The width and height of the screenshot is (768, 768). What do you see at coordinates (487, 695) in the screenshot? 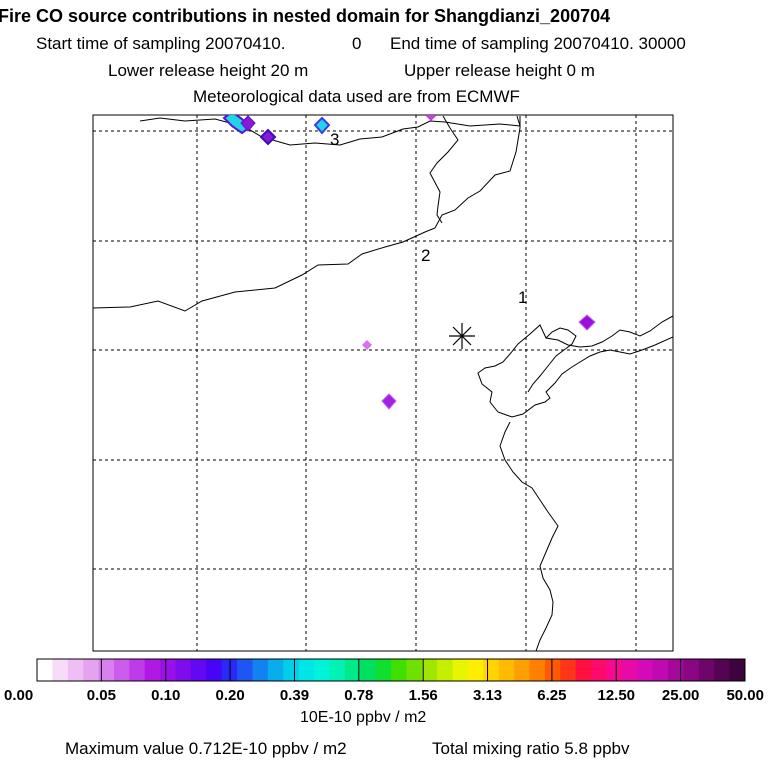
I see `colorbar-tick-label: 3.13` at bounding box center [487, 695].